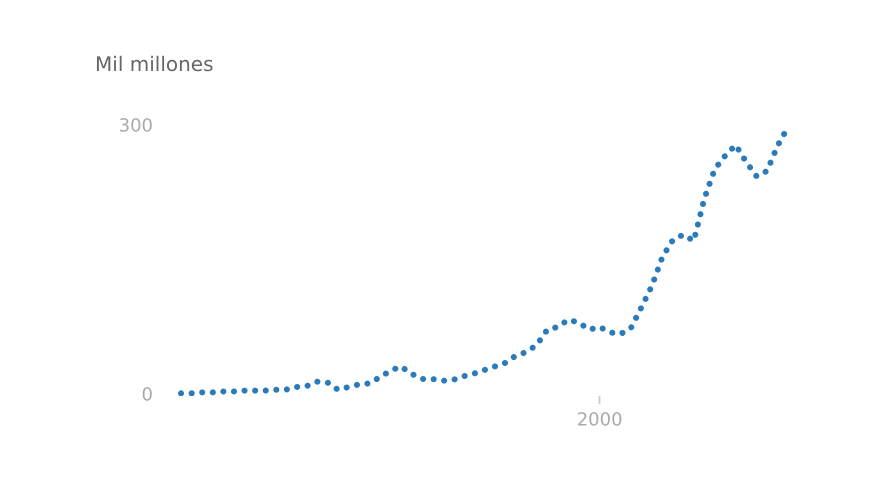 This screenshot has width=886, height=497. I want to click on y-tick-label: 0, so click(147, 395).